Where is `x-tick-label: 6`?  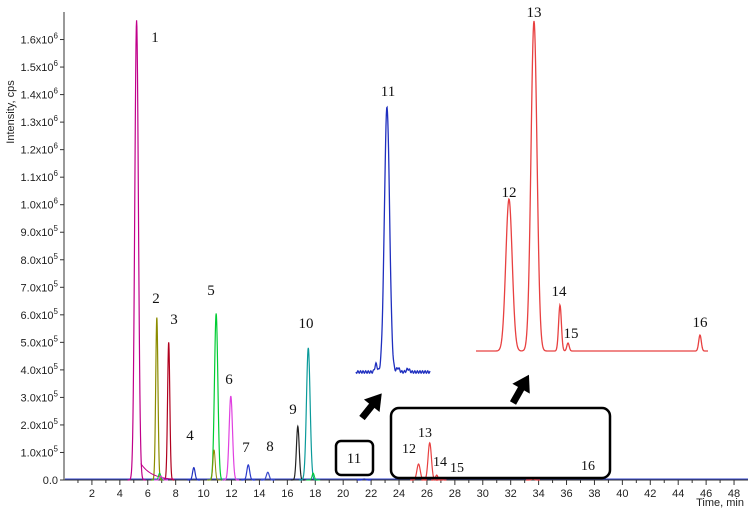 x-tick-label: 6 is located at coordinates (148, 494).